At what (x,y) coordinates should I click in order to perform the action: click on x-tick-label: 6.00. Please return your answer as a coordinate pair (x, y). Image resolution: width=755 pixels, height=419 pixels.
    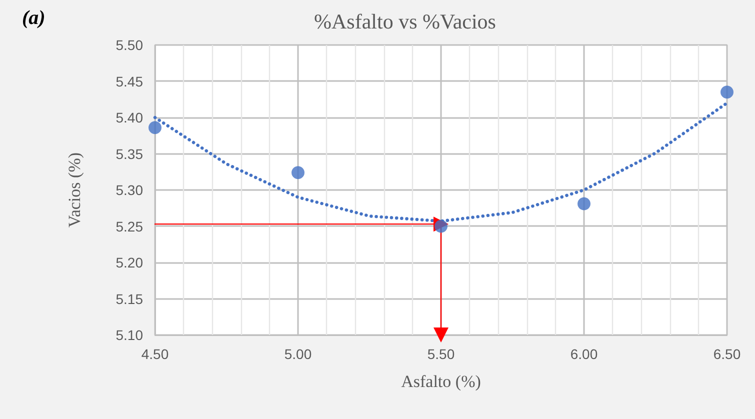
    Looking at the image, I should click on (584, 354).